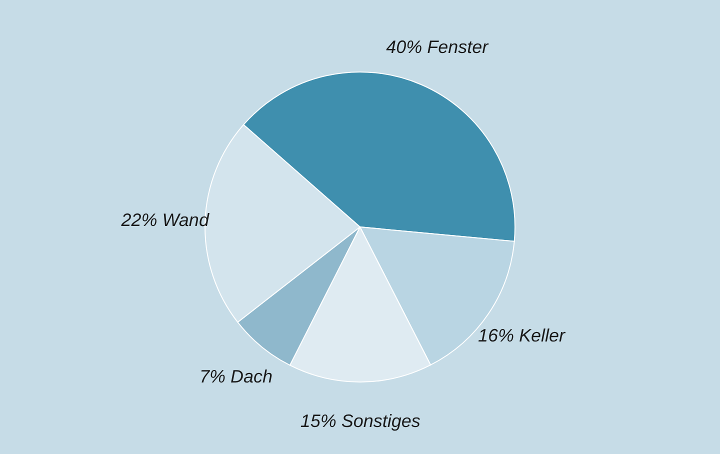  Describe the element at coordinates (235, 376) in the screenshot. I see `slice-label: 7% Dach` at that location.